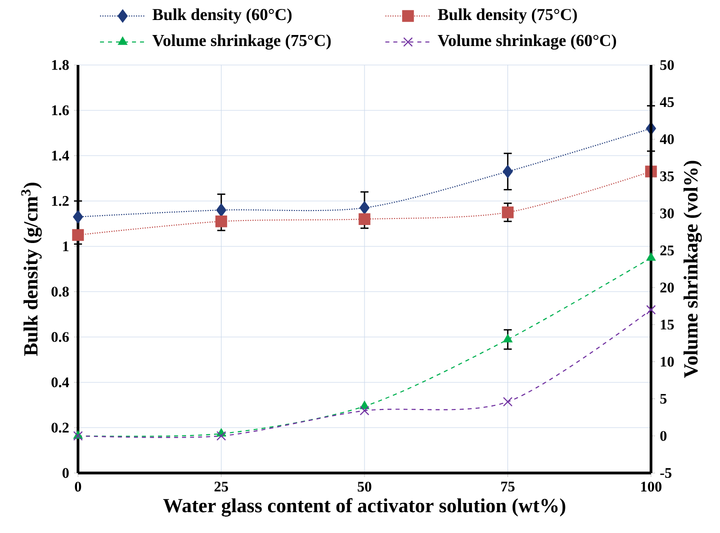  What do you see at coordinates (667, 213) in the screenshot?
I see `y2-tick-label: 30` at bounding box center [667, 213].